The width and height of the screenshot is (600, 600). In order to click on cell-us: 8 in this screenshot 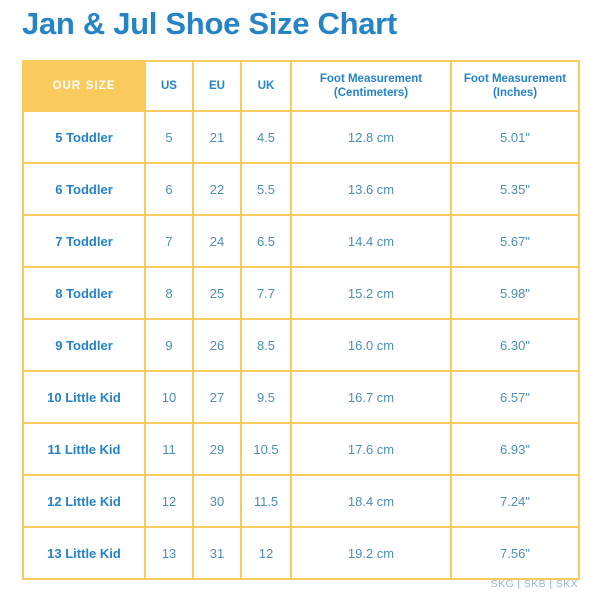, I will do `click(169, 293)`.